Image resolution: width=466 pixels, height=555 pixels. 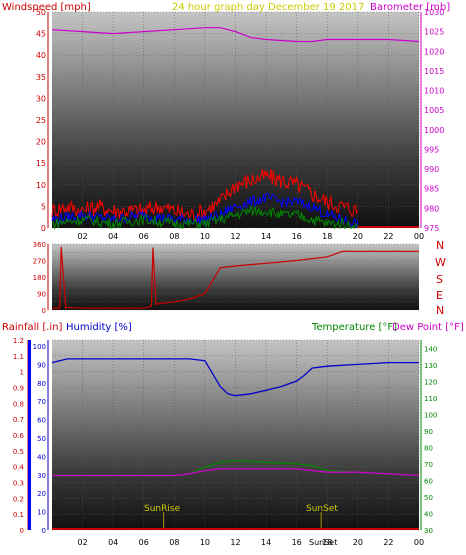 I want to click on baro-y-tick: 980, so click(x=431, y=208).